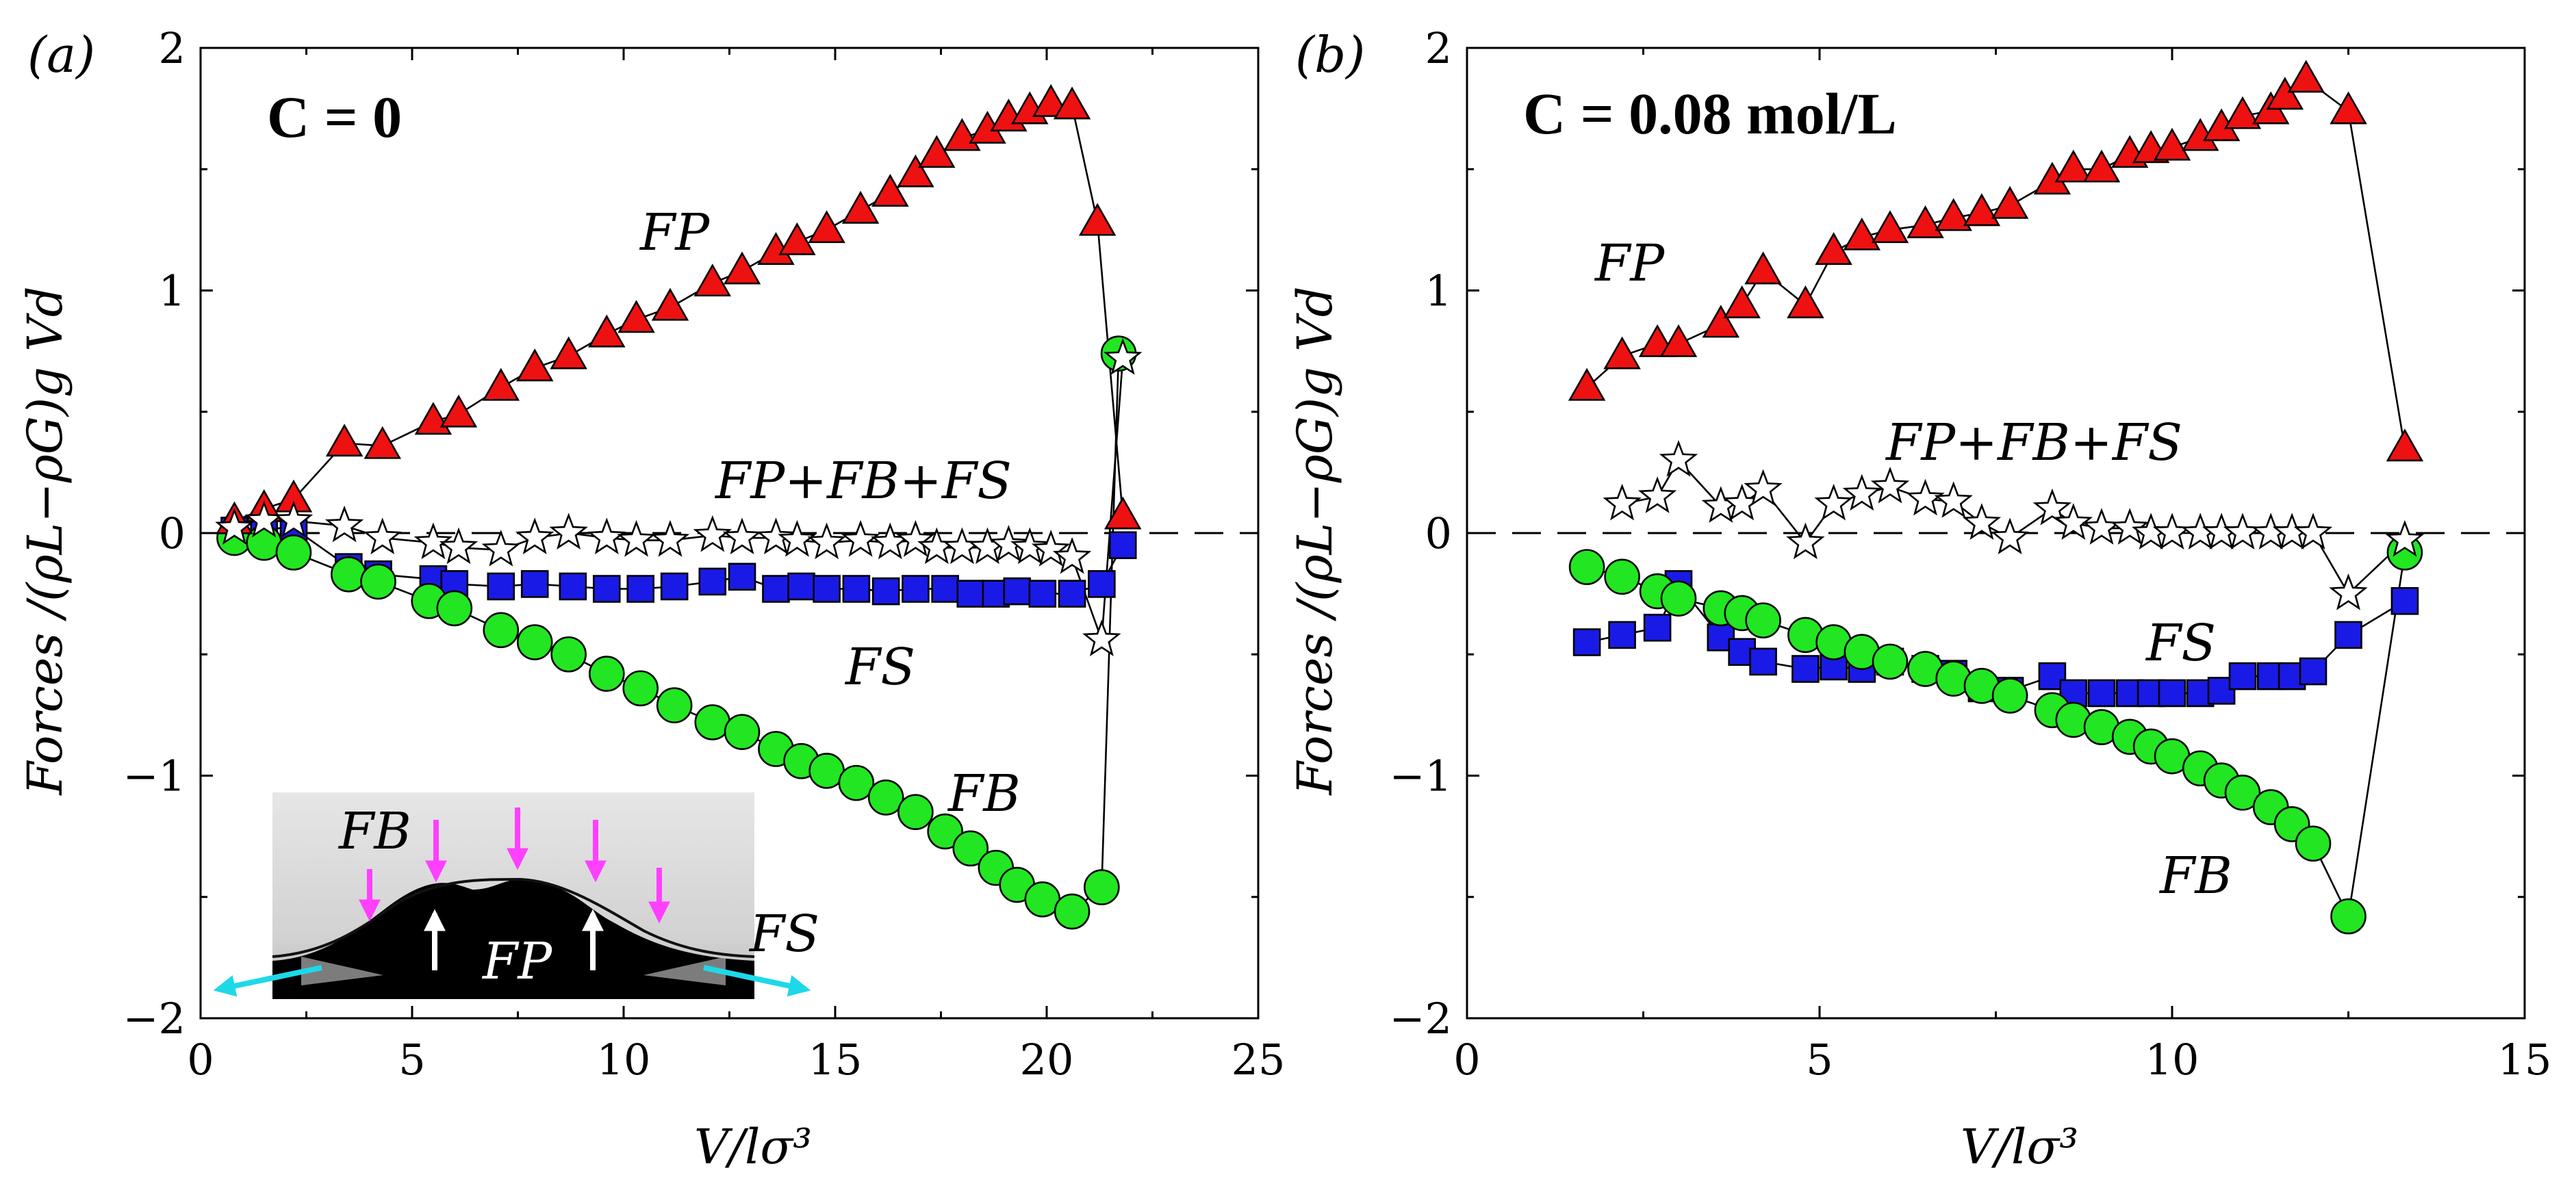 The image size is (2576, 1190). What do you see at coordinates (516, 961) in the screenshot?
I see `inset-label-fp: FP` at bounding box center [516, 961].